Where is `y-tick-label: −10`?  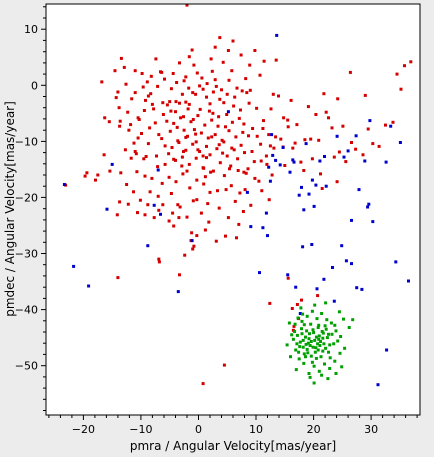
y-tick-label: −10 is located at coordinates (26, 141).